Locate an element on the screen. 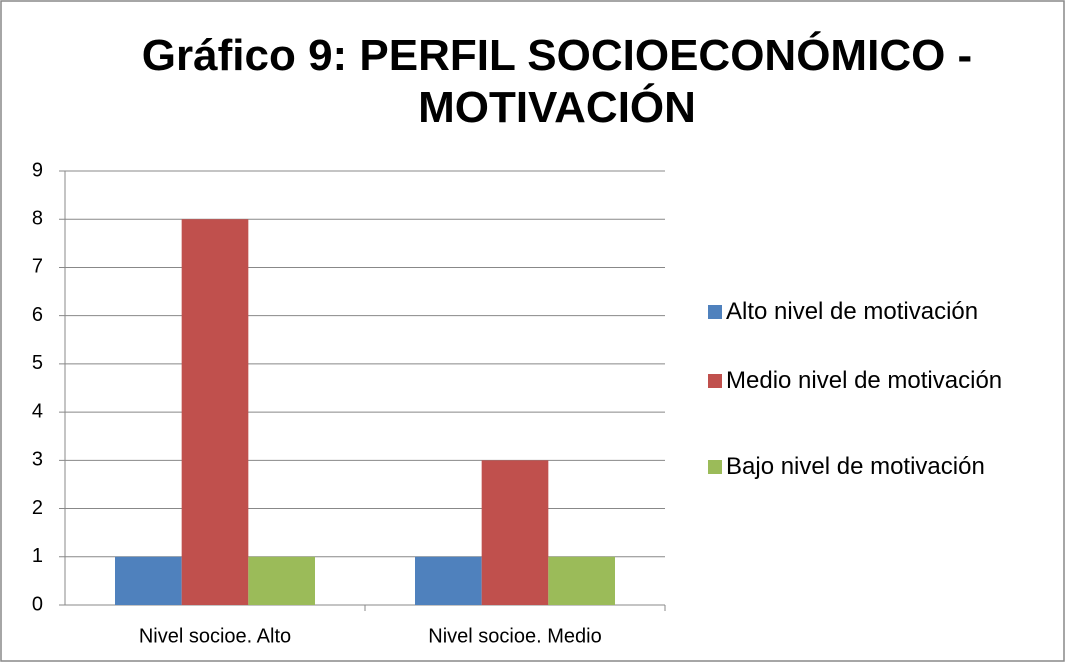 This screenshot has width=1066, height=662. y-tick-label: 7 is located at coordinates (37, 267).